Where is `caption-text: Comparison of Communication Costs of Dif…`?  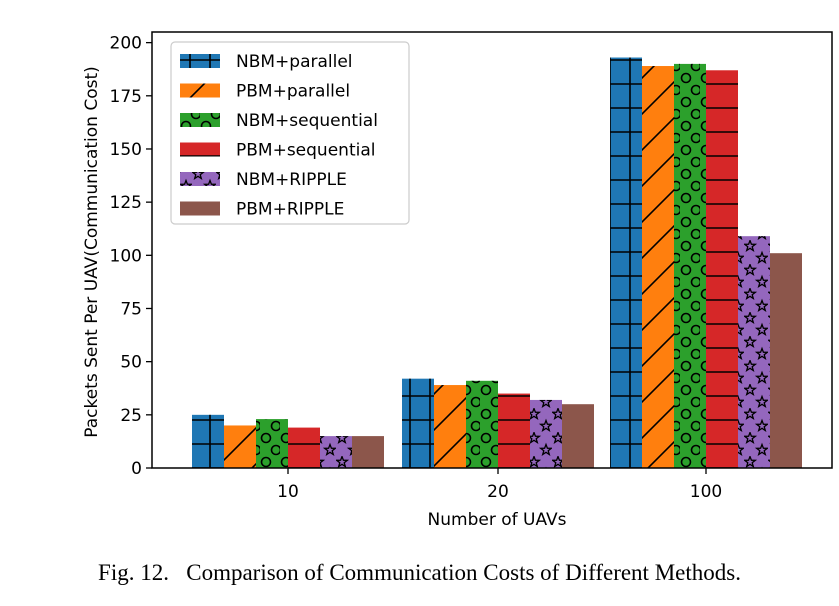 caption-text: Comparison of Communication Costs of Dif… is located at coordinates (463, 572).